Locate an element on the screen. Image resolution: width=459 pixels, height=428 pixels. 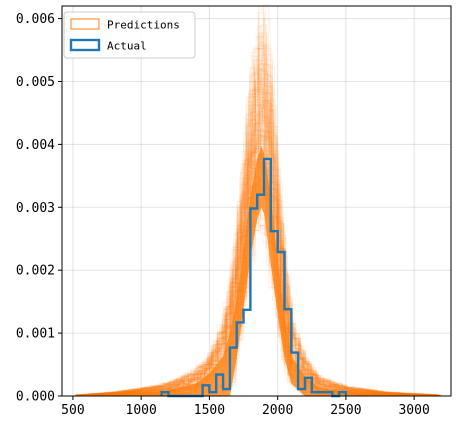
legend-swatch-actual is located at coordinates (85, 45).